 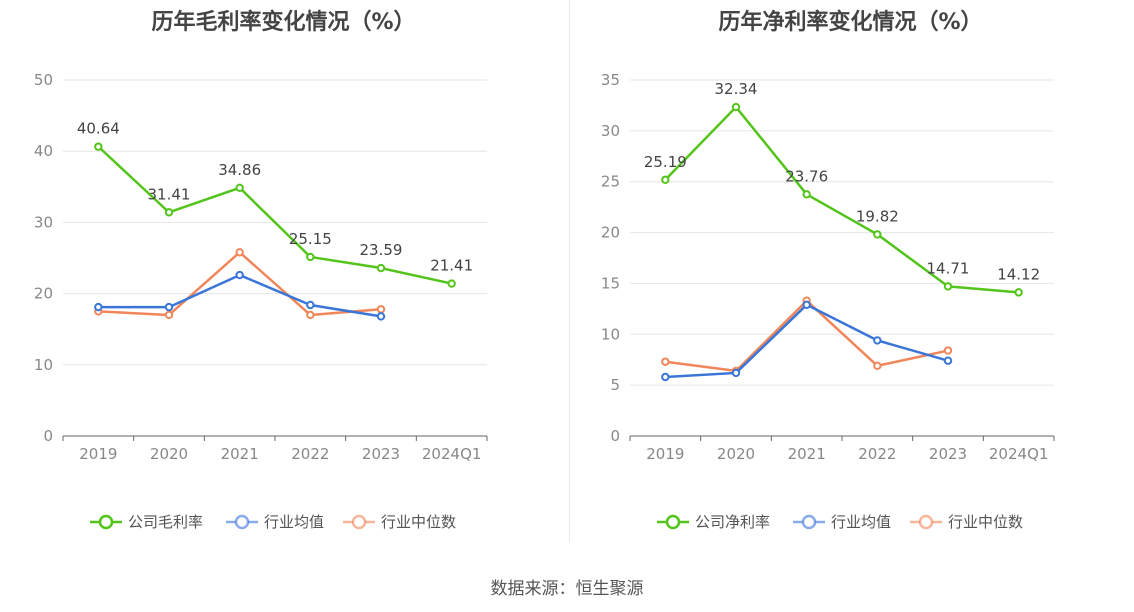 What do you see at coordinates (615, 385) in the screenshot?
I see `y-tick-label: 5` at bounding box center [615, 385].